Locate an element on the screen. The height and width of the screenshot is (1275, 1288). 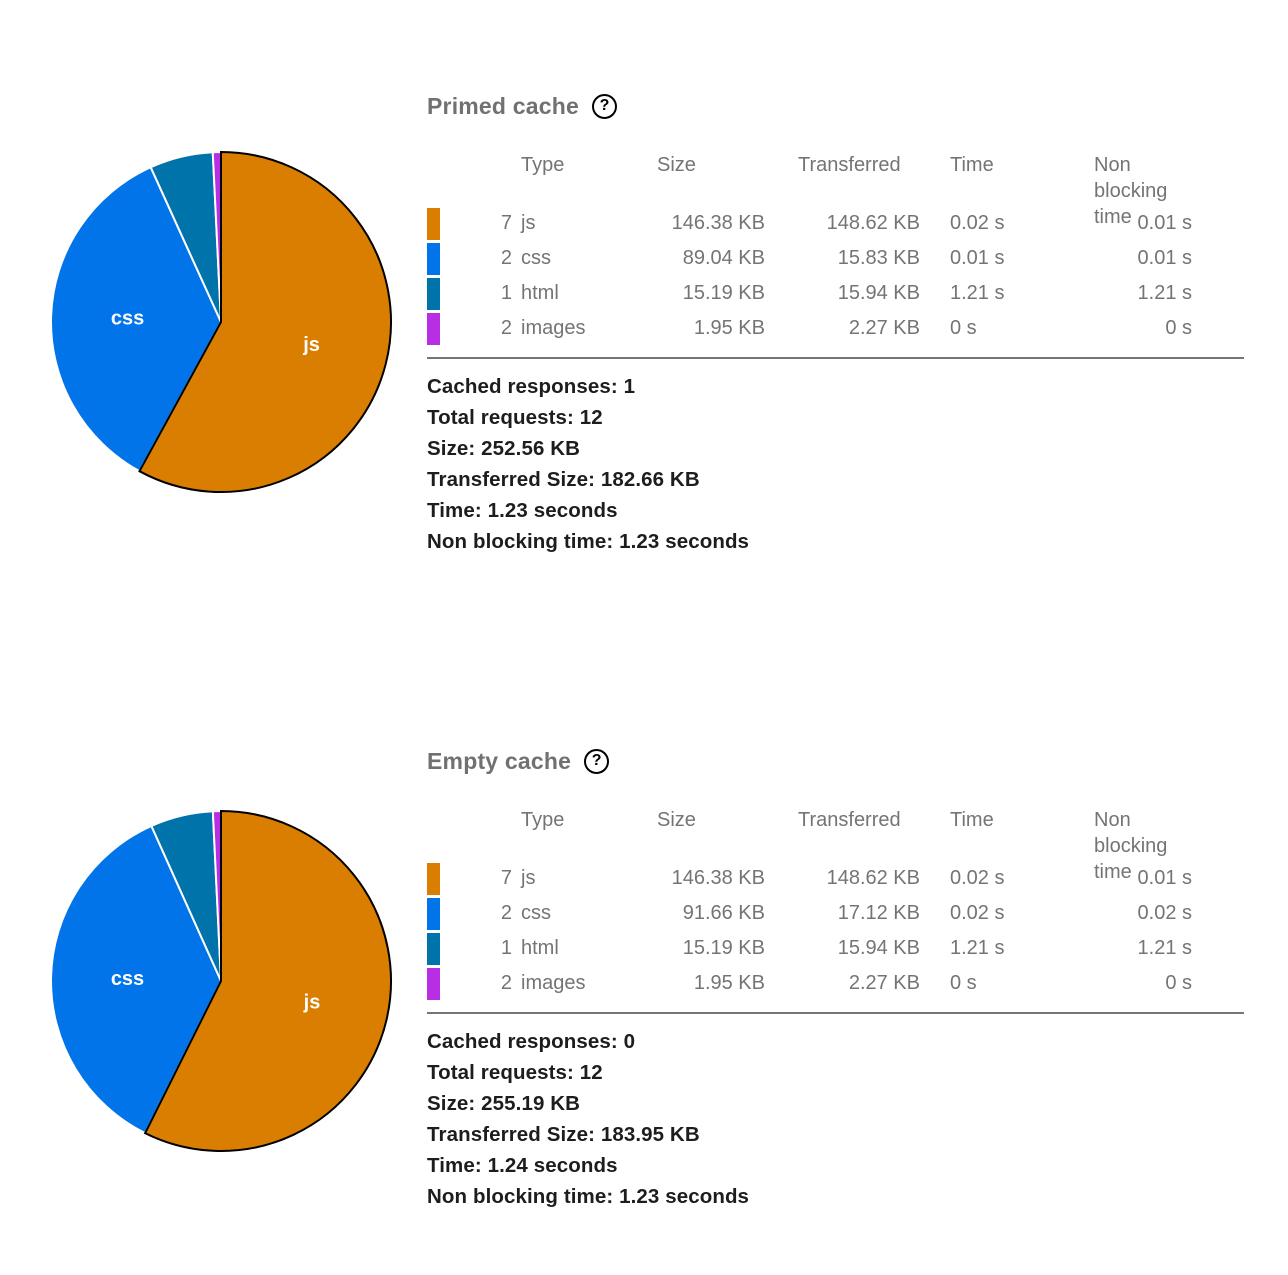
column-header-count is located at coordinates (476, 832).